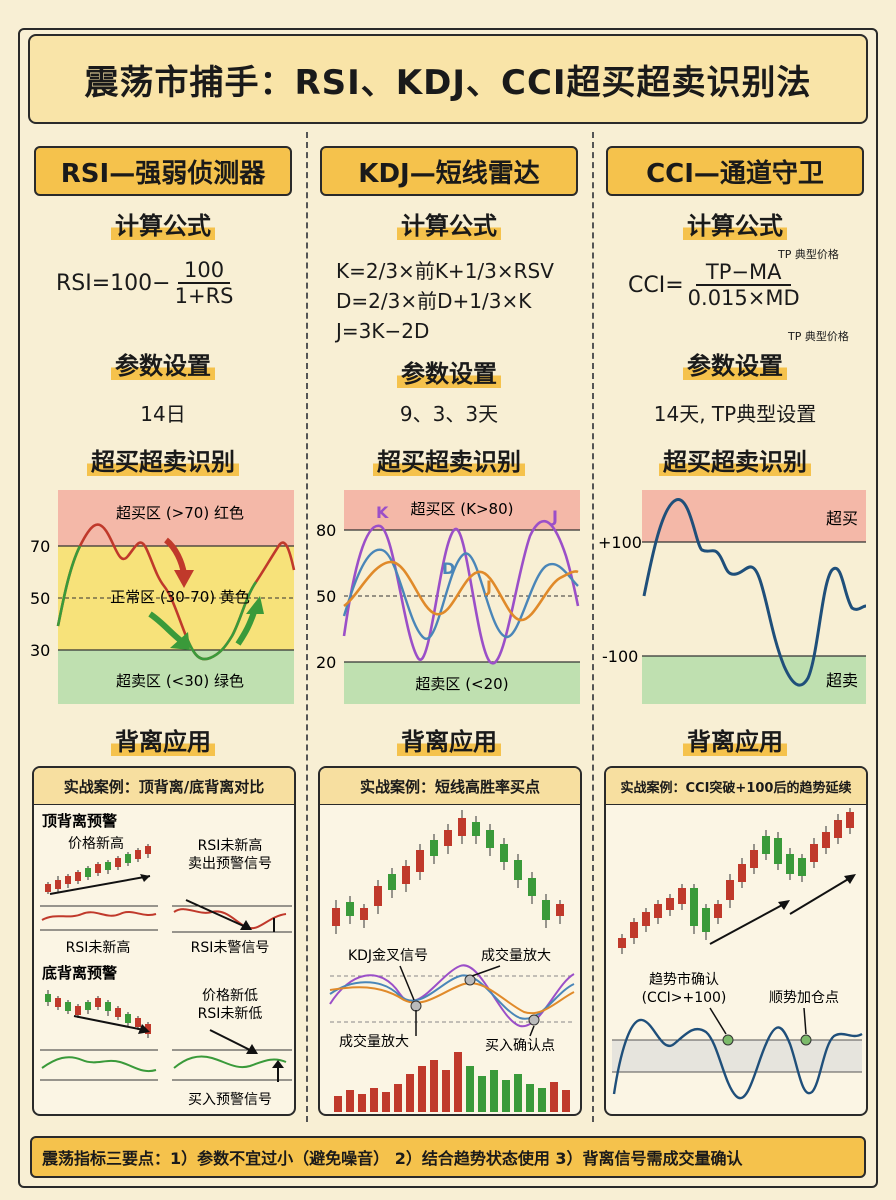 This screenshot has height=1200, width=896. Describe the element at coordinates (842, 518) in the screenshot. I see `cci-overbought-label: 超买` at that location.